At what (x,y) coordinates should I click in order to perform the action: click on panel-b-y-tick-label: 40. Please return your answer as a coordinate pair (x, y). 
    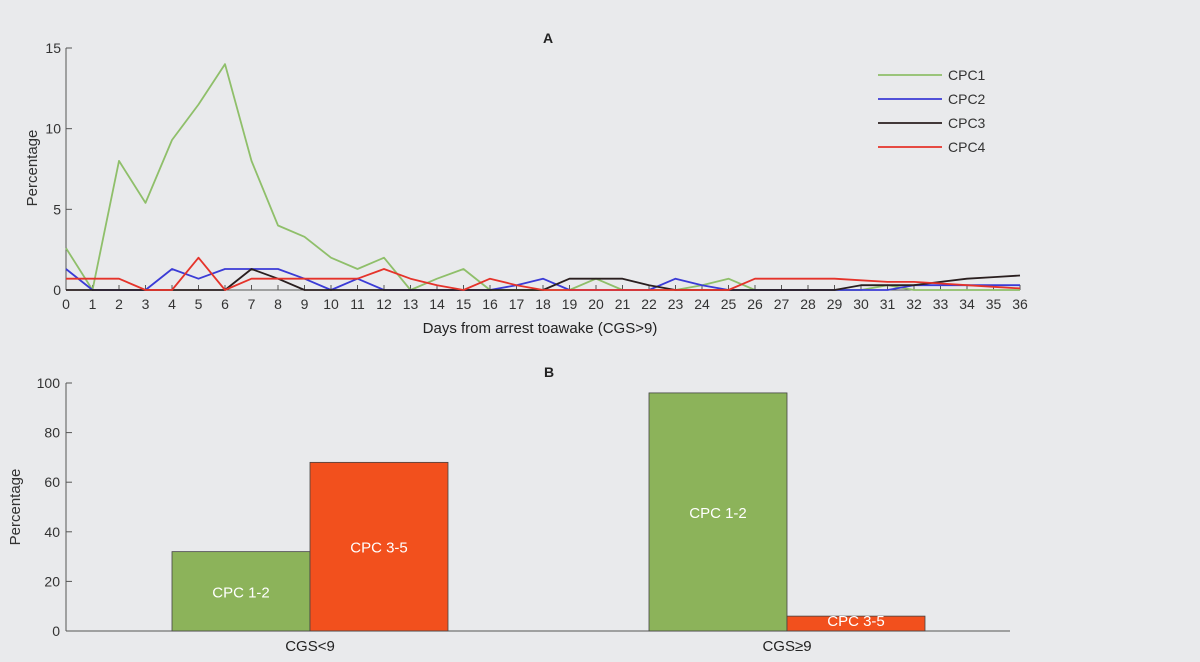
    Looking at the image, I should click on (52, 532).